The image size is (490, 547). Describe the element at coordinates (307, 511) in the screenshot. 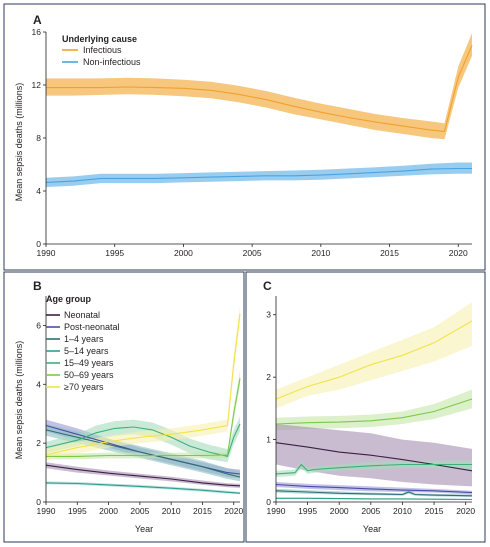

I see `x-tick-label-c-1995: 1995` at that location.